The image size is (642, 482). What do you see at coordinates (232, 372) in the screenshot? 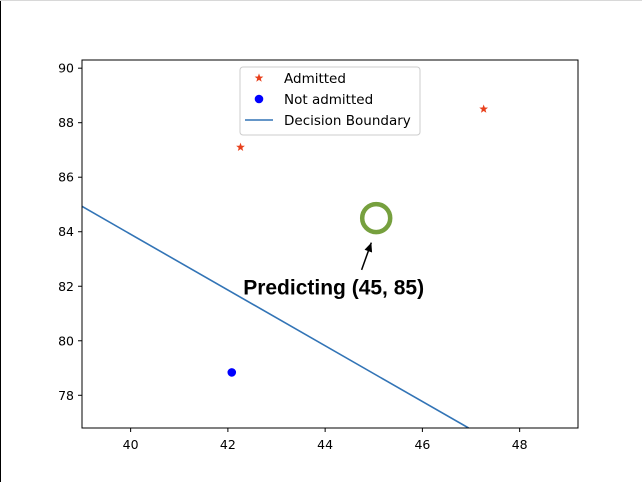
I see `not-admitted-point` at bounding box center [232, 372].